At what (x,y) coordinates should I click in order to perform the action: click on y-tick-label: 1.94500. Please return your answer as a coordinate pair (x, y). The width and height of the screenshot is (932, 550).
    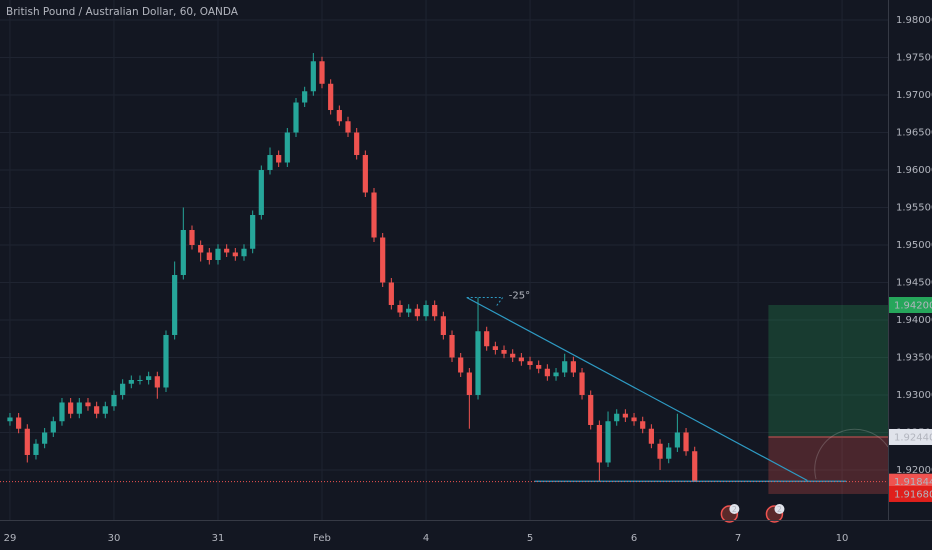
    Looking at the image, I should click on (914, 282).